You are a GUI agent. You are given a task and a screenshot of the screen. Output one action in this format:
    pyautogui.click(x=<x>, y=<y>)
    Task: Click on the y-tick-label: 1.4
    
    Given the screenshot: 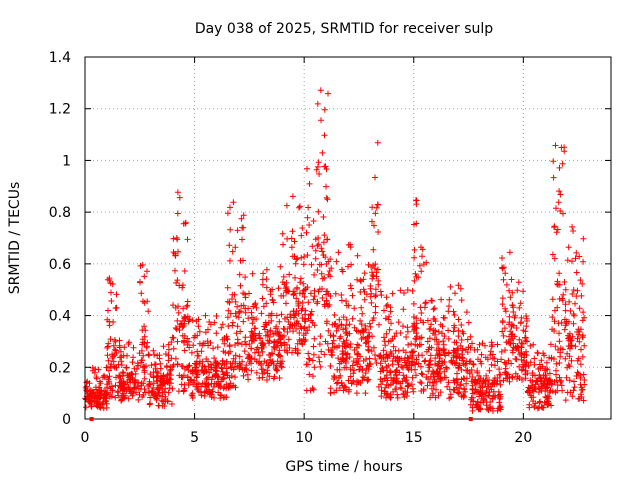 What is the action you would take?
    pyautogui.click(x=60, y=58)
    